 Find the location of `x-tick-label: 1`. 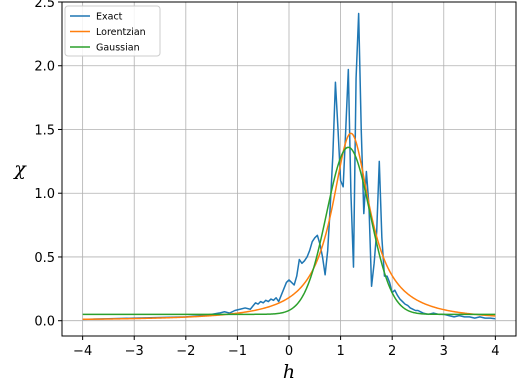

x-tick-label: 1 is located at coordinates (340, 351).